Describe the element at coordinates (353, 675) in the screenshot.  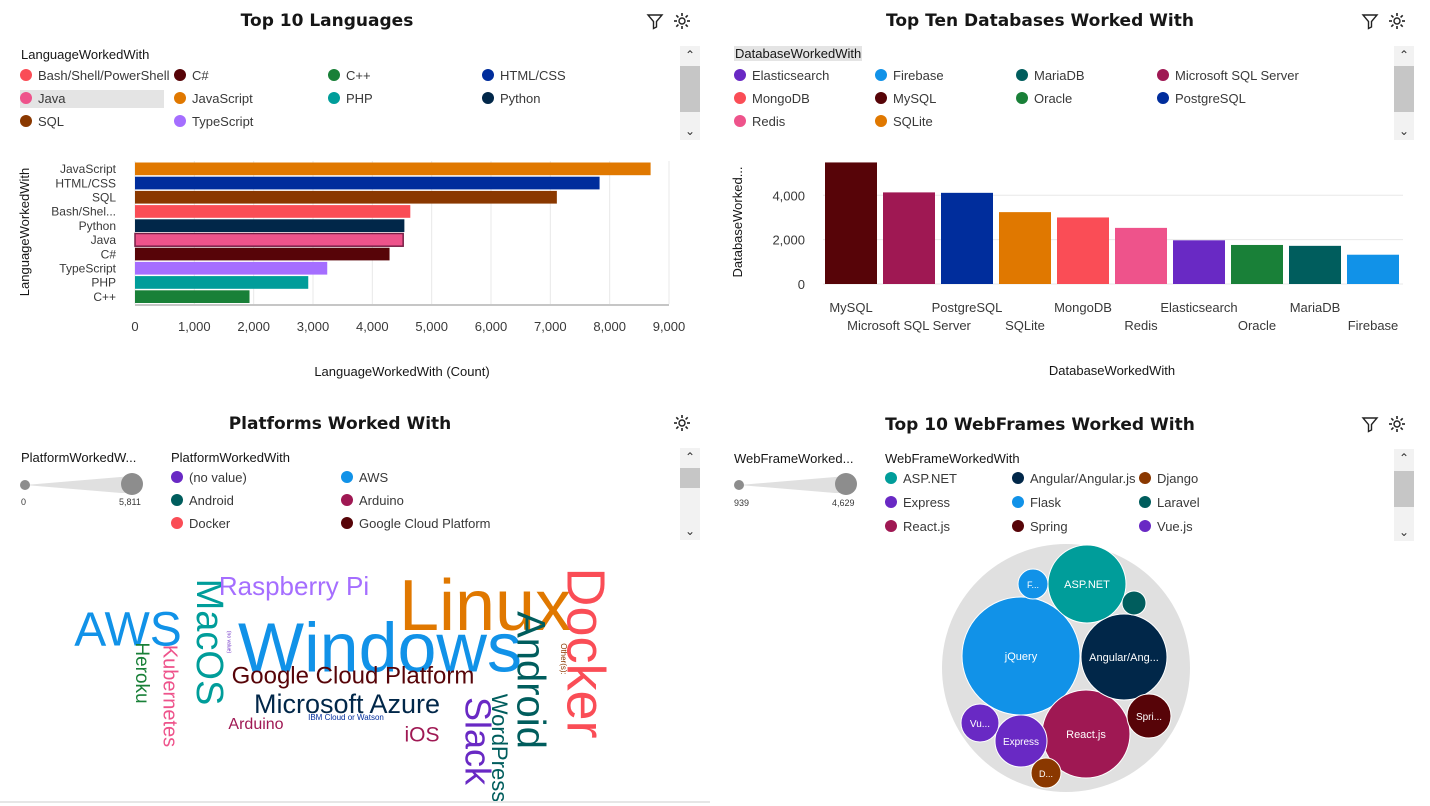
I see `word-cloud-word: Google Cloud Platform` at that location.